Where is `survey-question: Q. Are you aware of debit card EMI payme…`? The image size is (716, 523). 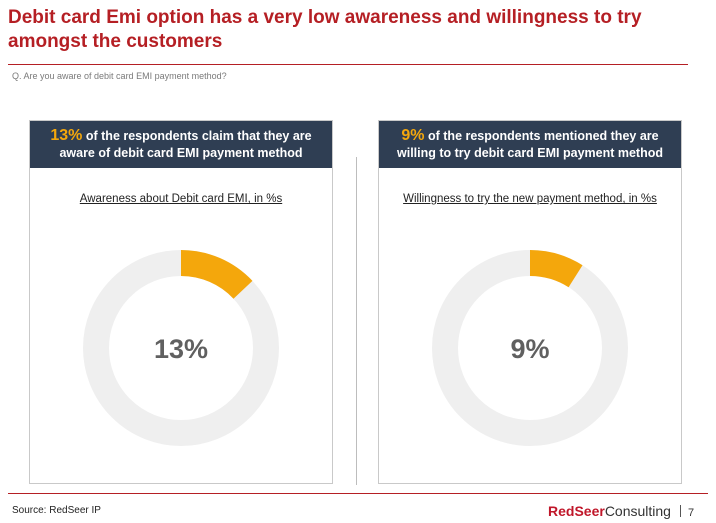
survey-question: Q. Are you aware of debit card EMI payme… is located at coordinates (119, 76).